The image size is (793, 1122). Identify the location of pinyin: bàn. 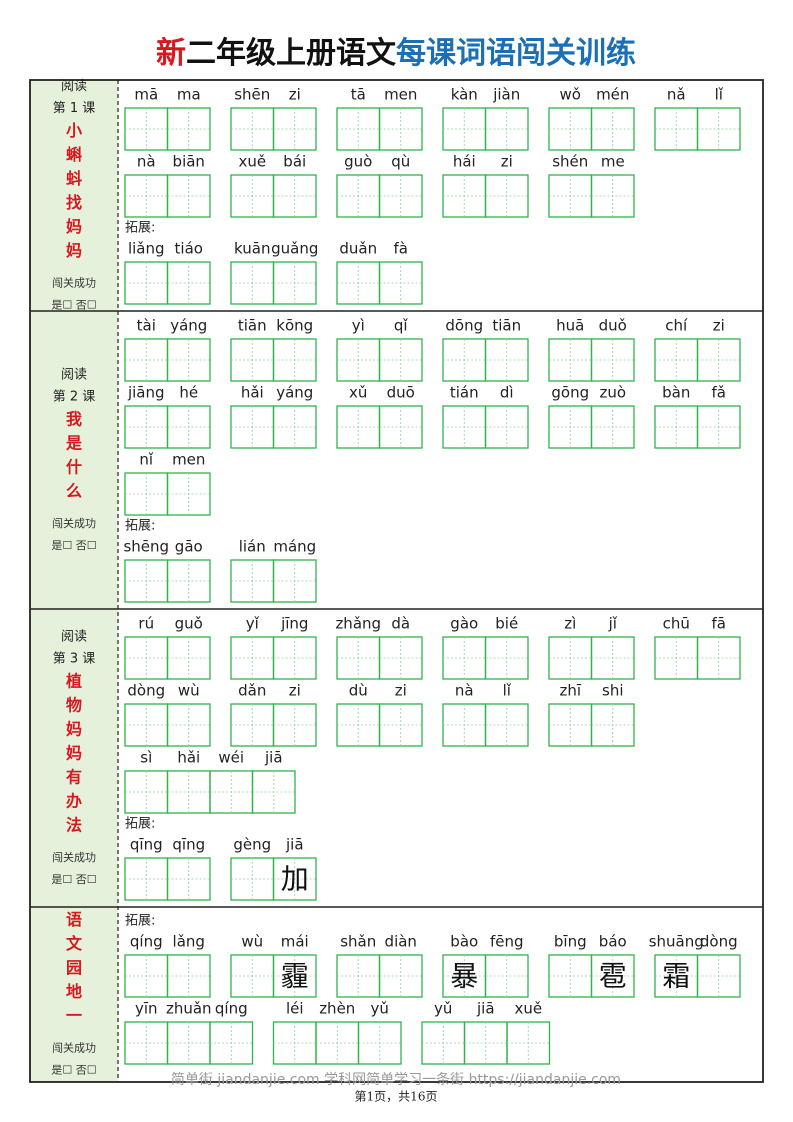
(676, 393).